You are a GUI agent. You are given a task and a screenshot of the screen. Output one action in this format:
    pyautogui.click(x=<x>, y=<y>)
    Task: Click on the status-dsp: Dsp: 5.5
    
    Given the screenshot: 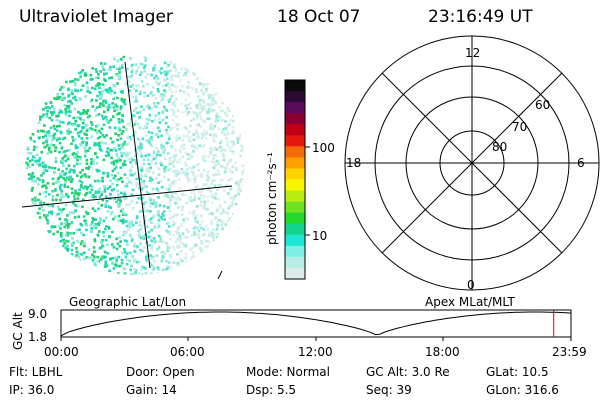 What is the action you would take?
    pyautogui.click(x=271, y=390)
    